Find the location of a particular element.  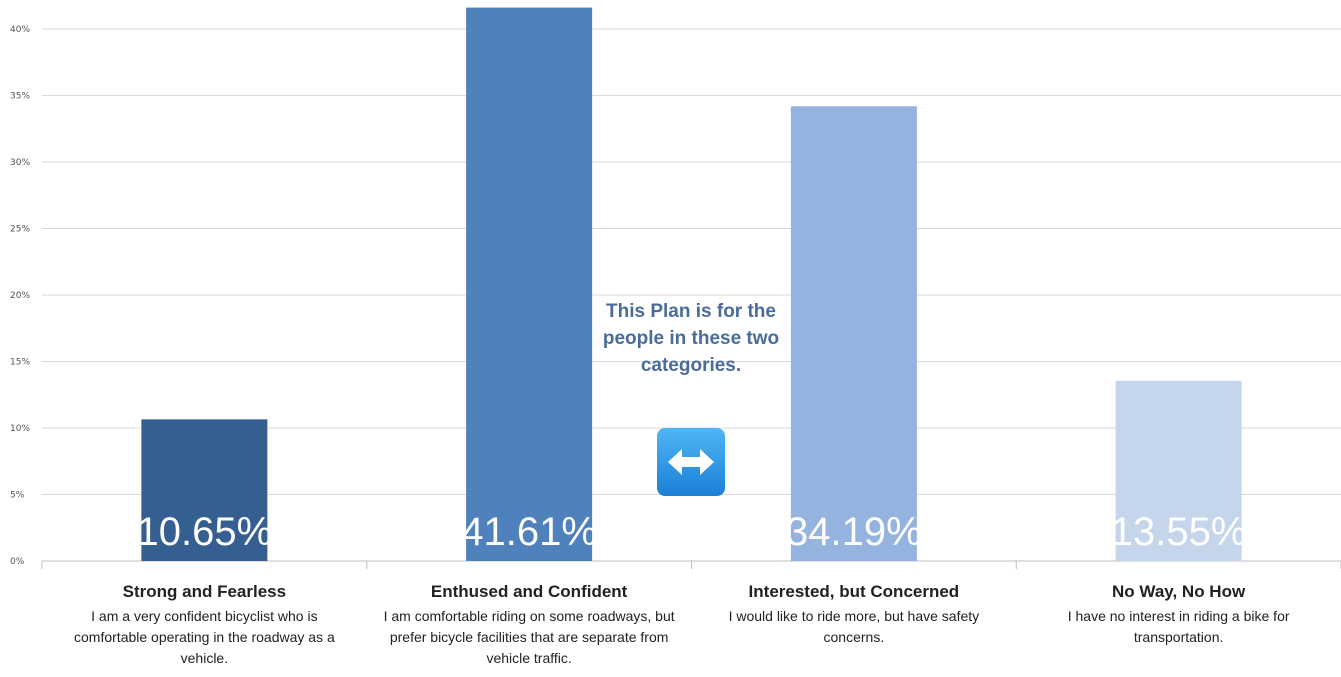

data-label: 34.19% is located at coordinates (854, 532).